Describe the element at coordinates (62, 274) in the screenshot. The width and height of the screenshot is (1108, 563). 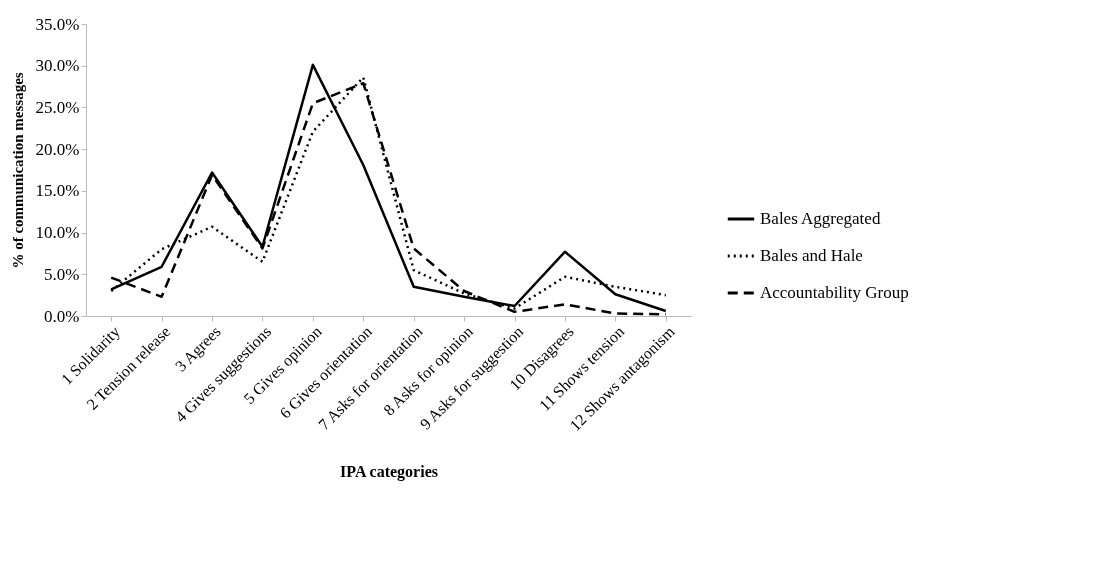
I see `y-tick-label: 5.0%` at that location.